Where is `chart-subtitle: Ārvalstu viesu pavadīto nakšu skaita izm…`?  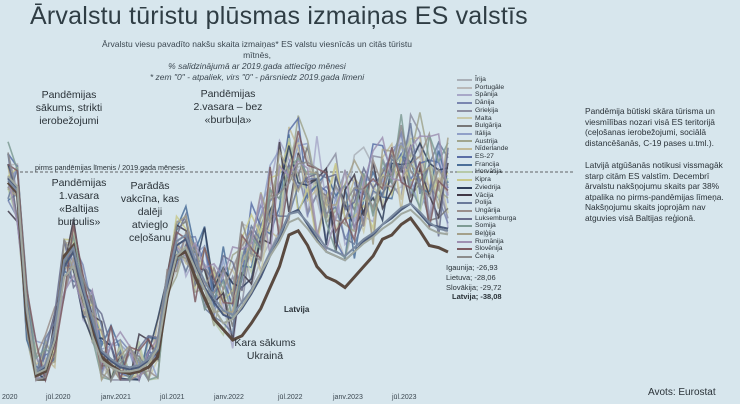 chart-subtitle: Ārvalstu viesu pavadīto nakšu skaita izm… is located at coordinates (257, 61).